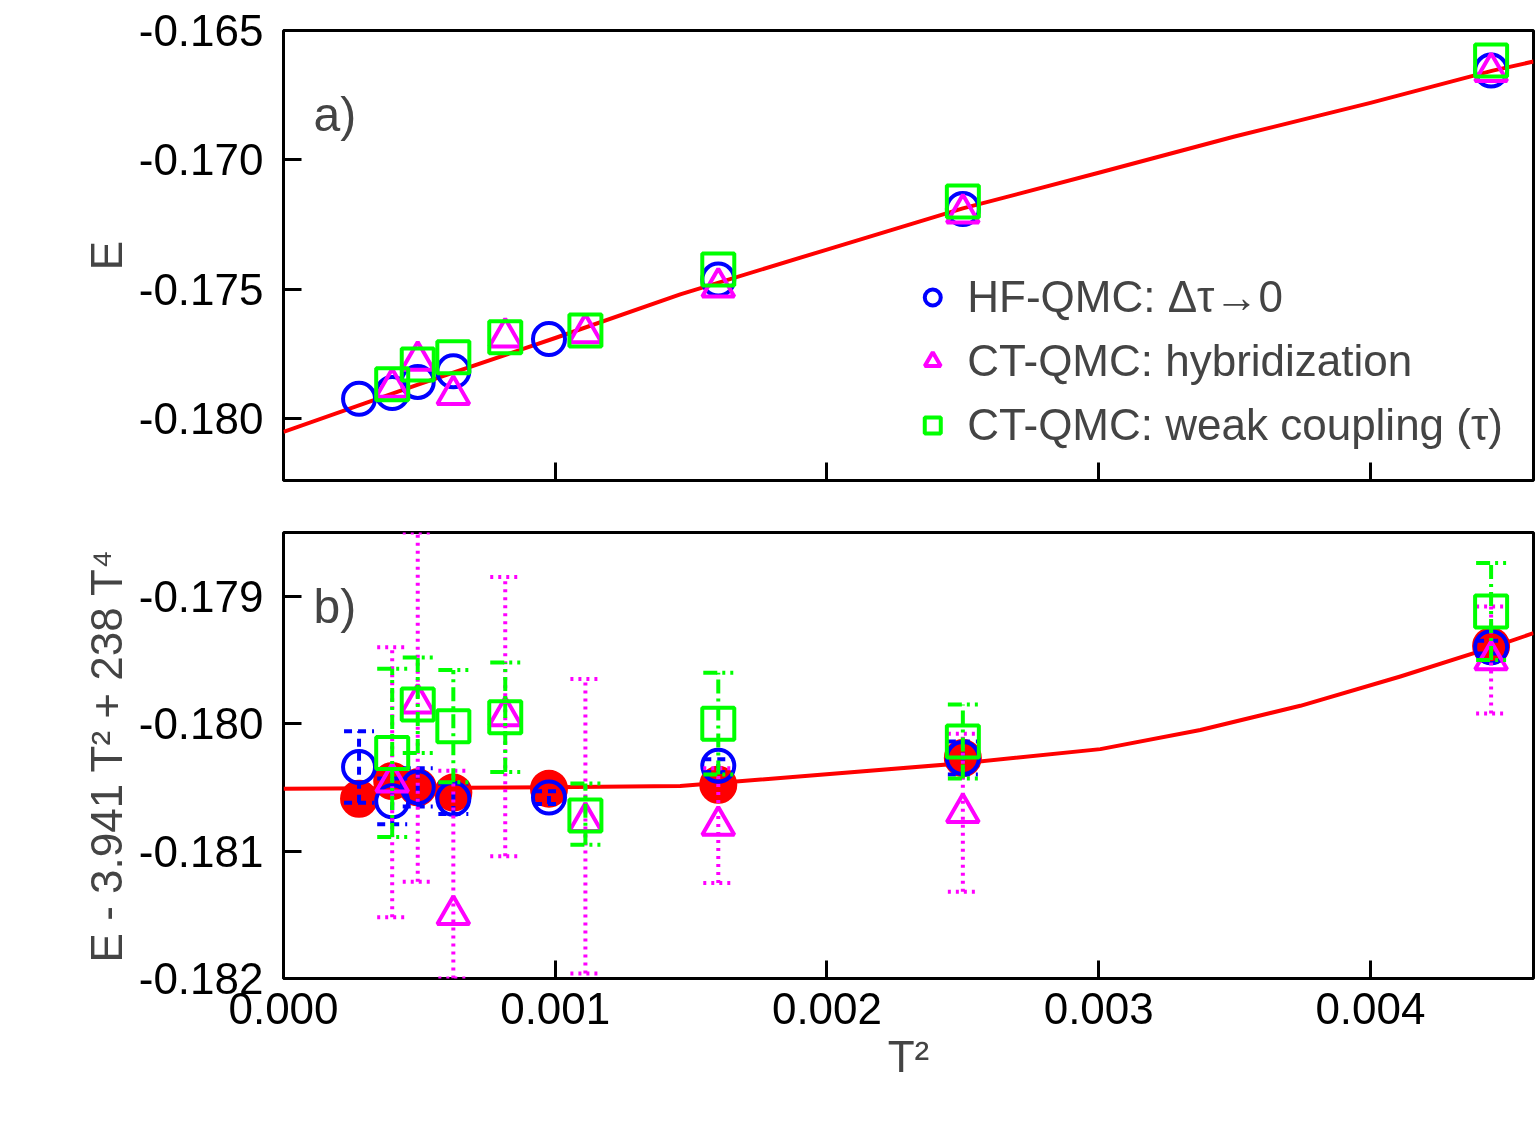 This screenshot has height=1135, width=1536. Describe the element at coordinates (1190, 361) in the screenshot. I see `legend-label: CT-QMC: hybridization` at that location.